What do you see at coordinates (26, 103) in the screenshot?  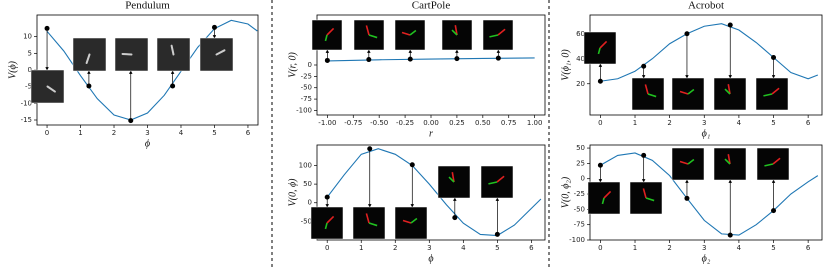 I see `y-tick-label: -10` at bounding box center [26, 103].